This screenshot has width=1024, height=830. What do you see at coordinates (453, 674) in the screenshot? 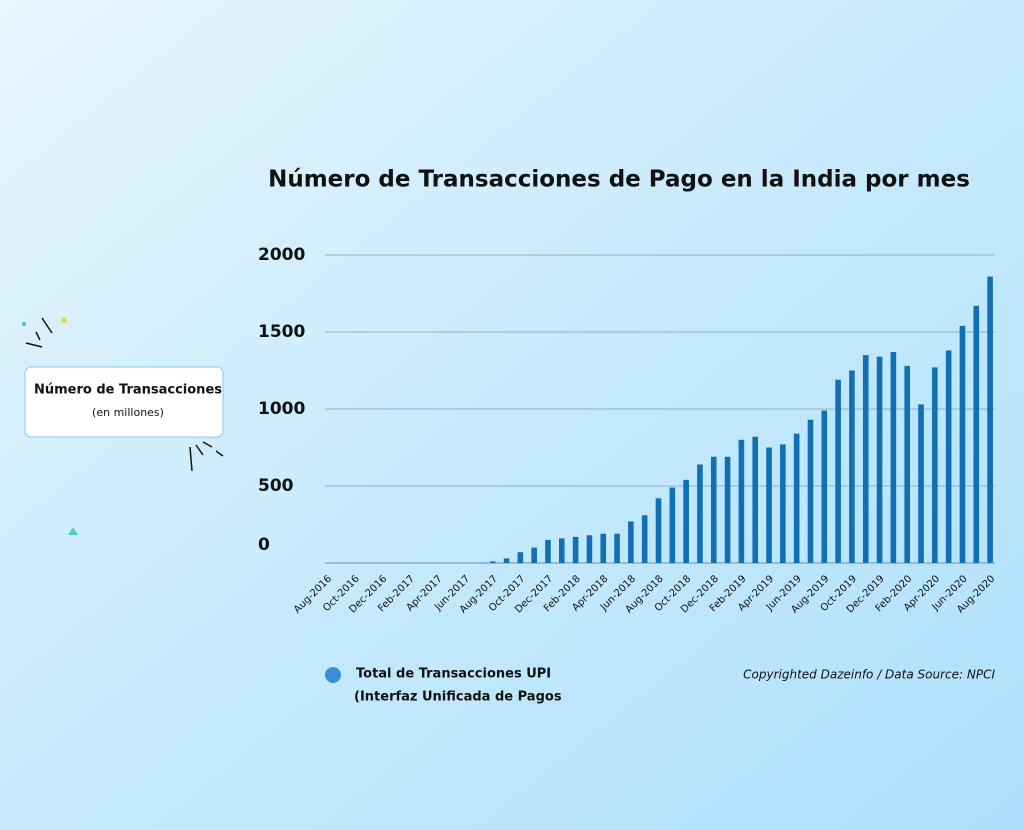
I see `legend-label: Total de Transacciones UPI` at bounding box center [453, 674].